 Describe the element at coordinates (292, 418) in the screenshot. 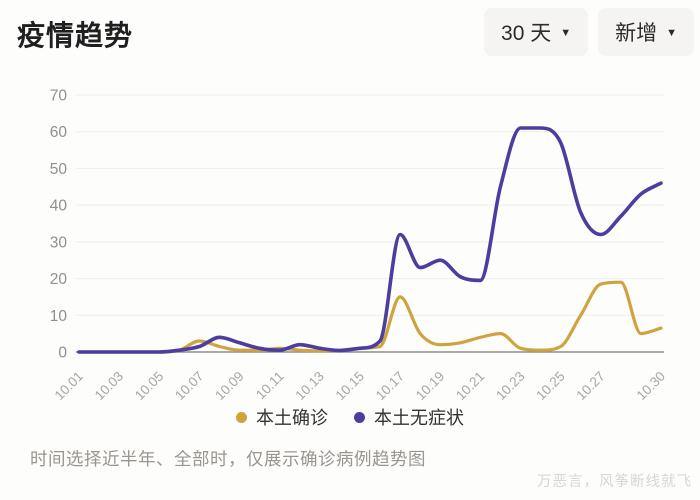

I see `legend-label-confirmed: 本土确诊` at that location.